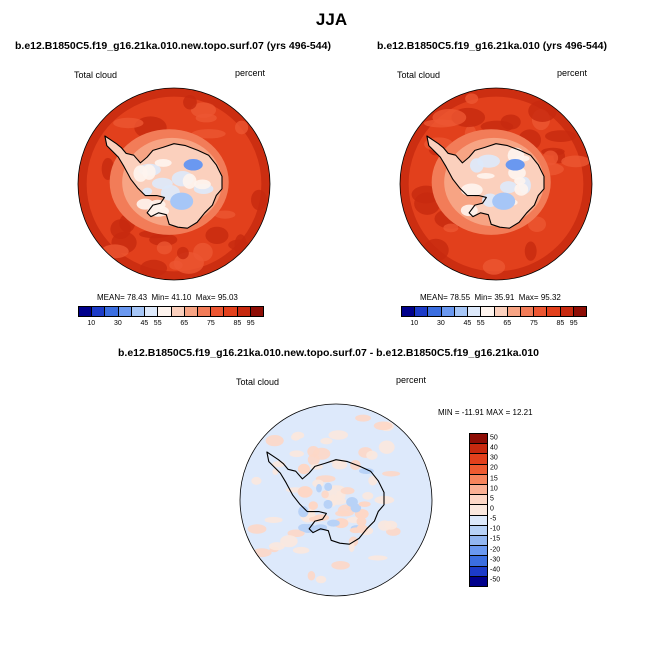  I want to click on panel2-colorbar-tick-label: 65, so click(507, 323).